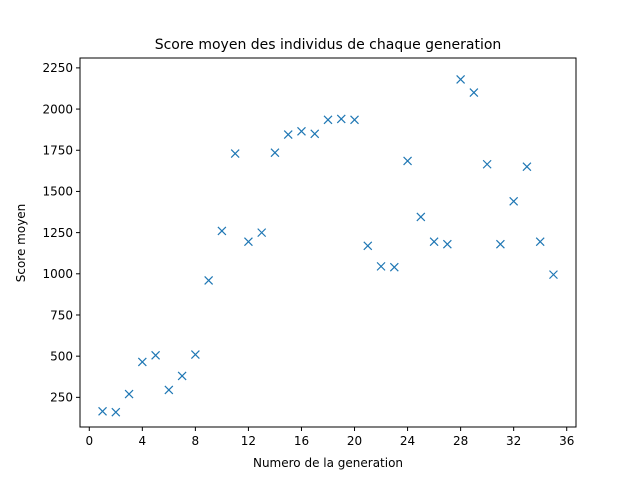 Image resolution: width=640 pixels, height=480 pixels. Describe the element at coordinates (460, 441) in the screenshot. I see `x-tick-label: 28` at that location.